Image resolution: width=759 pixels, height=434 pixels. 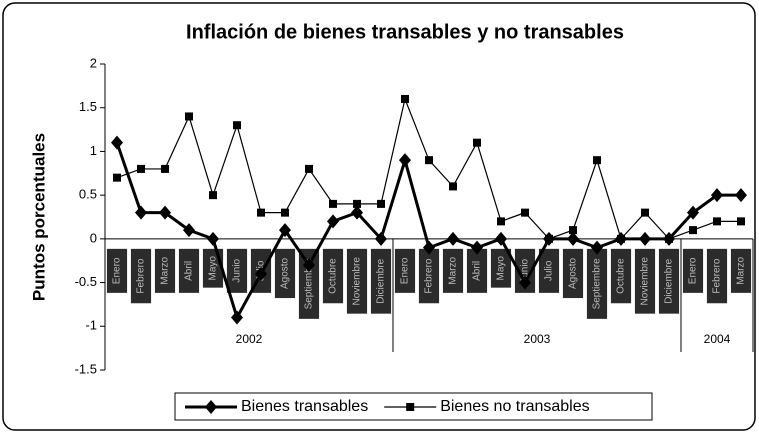 I want to click on x-tick-label: Octubre, so click(x=621, y=276).